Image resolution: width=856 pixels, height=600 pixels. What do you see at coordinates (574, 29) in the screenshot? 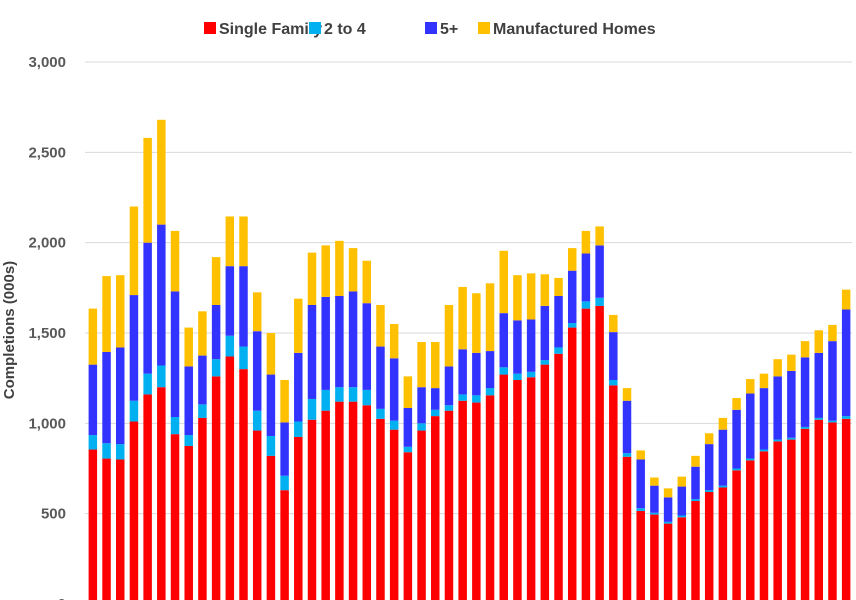
I see `legend-label: Manufactured Homes` at bounding box center [574, 29].